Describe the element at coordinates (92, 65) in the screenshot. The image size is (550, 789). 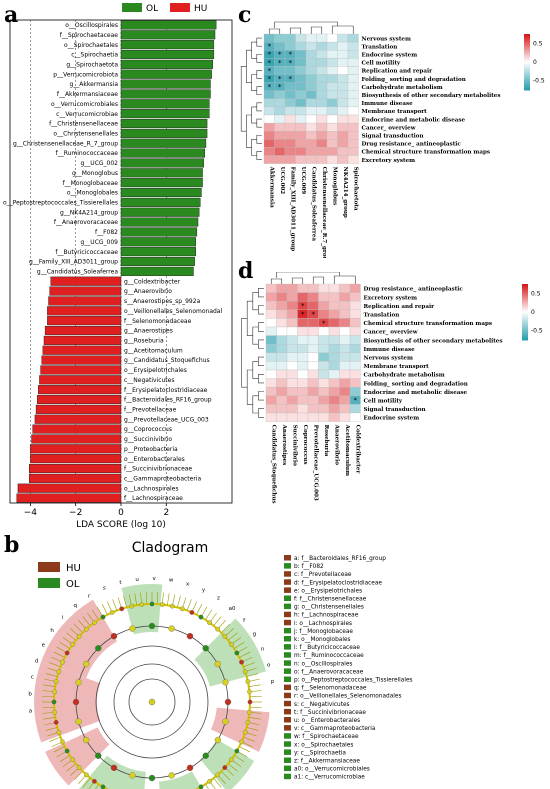
I see `bar-label: g__Spirochaetota` at that location.